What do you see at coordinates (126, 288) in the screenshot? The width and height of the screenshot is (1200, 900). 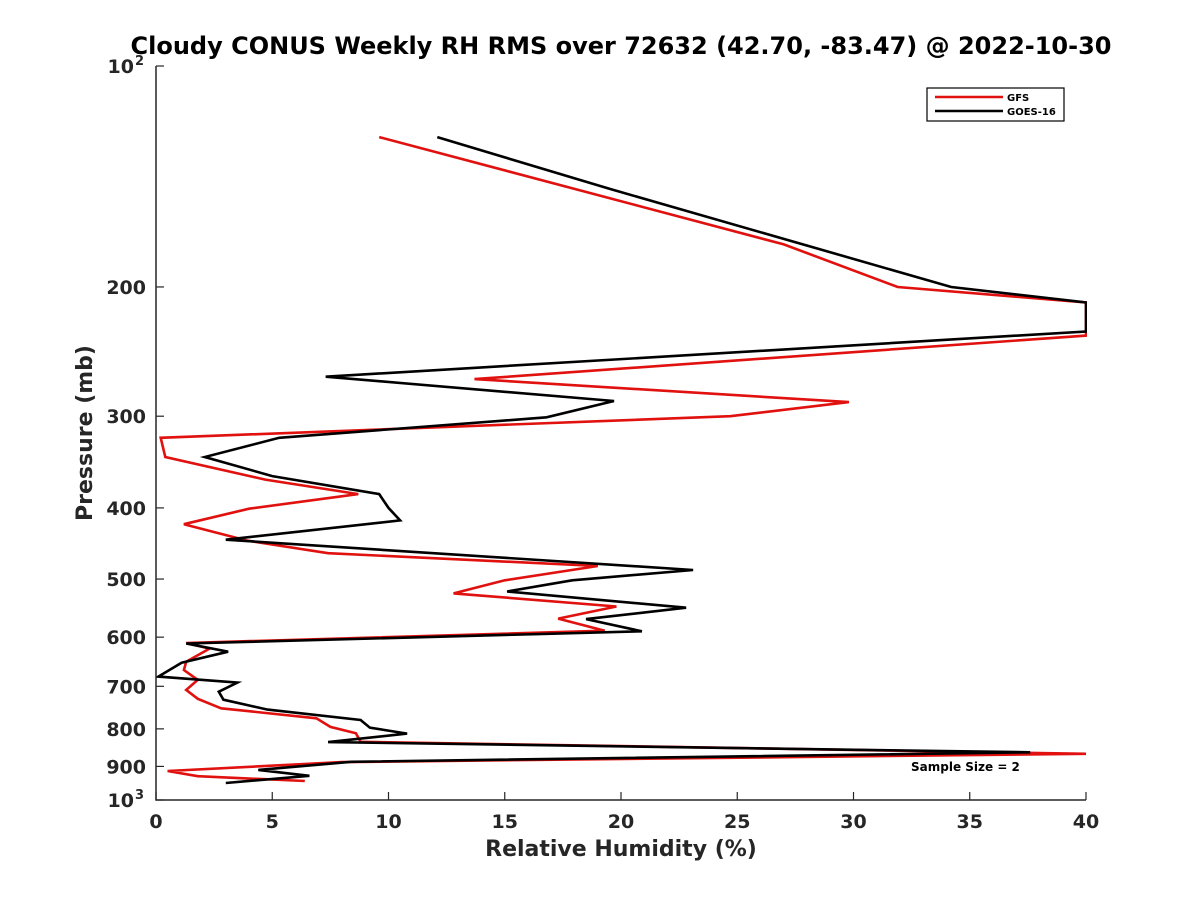 I see `y-tick-label: 200` at bounding box center [126, 288].